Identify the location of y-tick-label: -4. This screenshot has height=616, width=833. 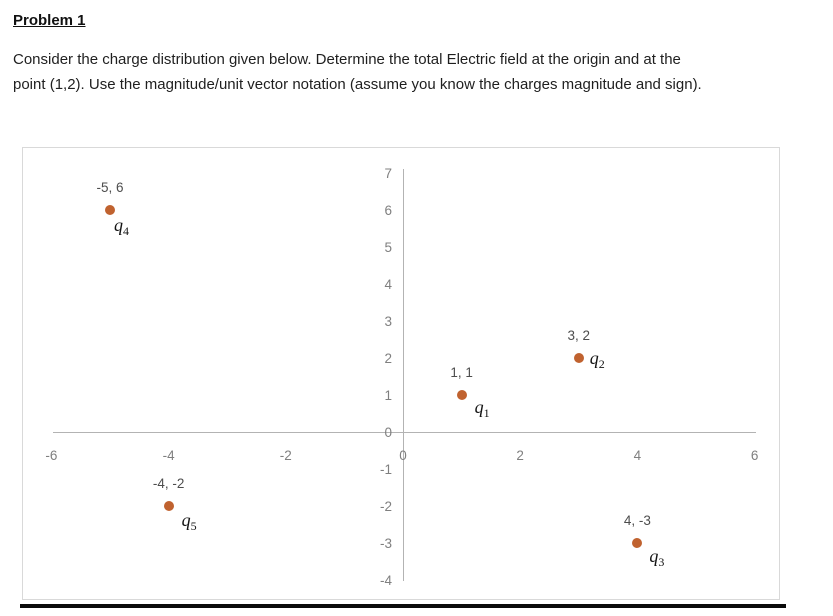
(385, 580).